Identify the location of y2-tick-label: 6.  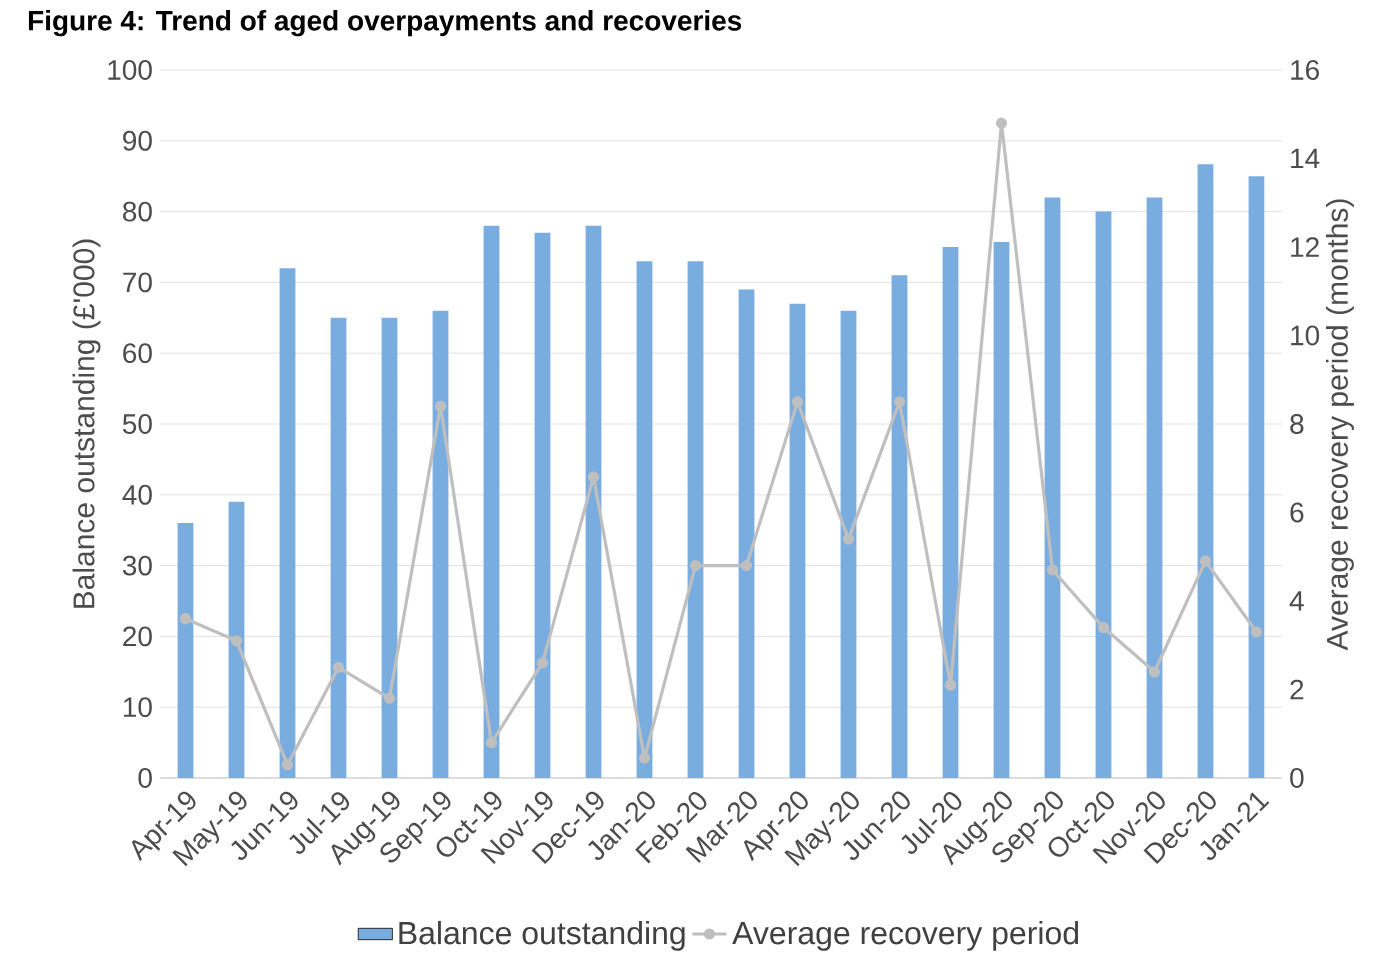
(1297, 512).